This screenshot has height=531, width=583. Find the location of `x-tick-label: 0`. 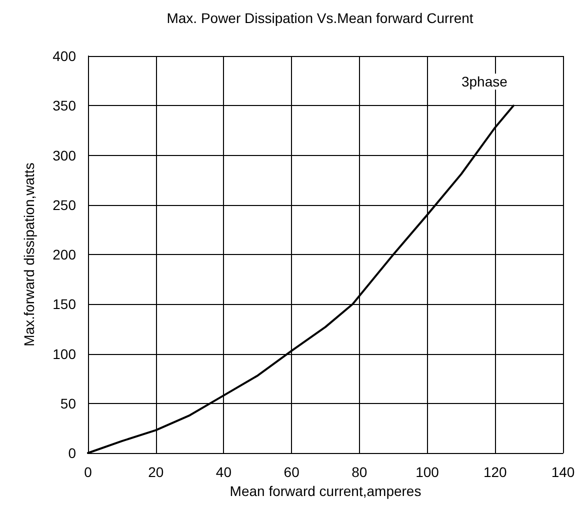

x-tick-label: 0 is located at coordinates (88, 472).